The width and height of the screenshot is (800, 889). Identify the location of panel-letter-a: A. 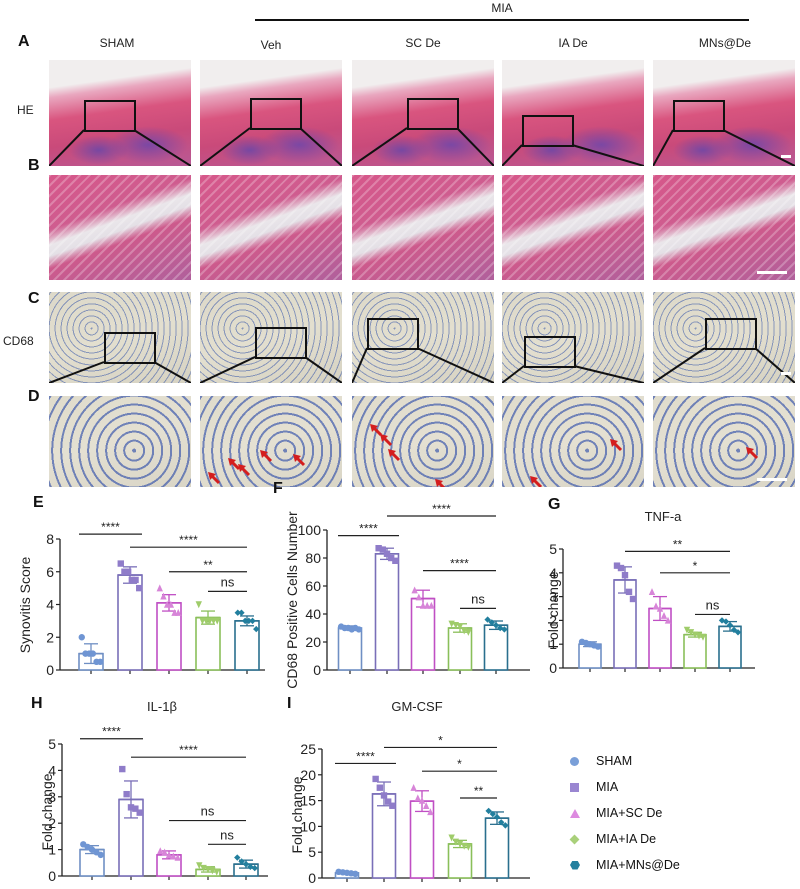
(24, 41).